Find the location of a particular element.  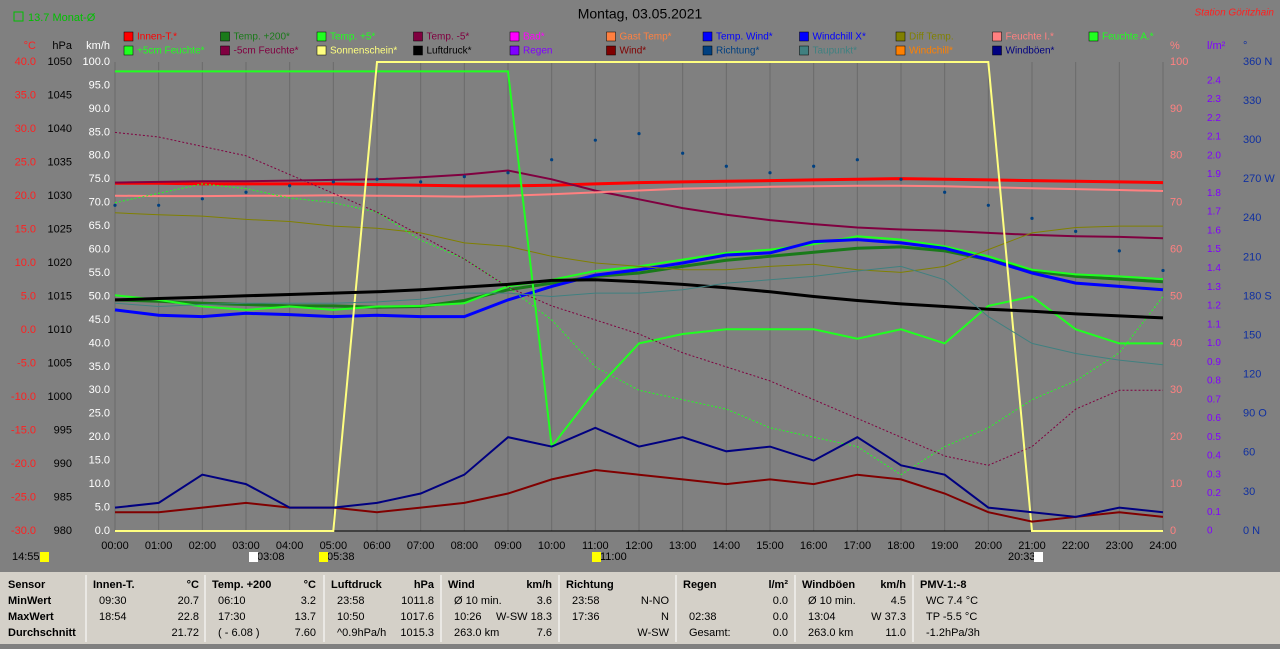

series-line is located at coordinates (639, 182).